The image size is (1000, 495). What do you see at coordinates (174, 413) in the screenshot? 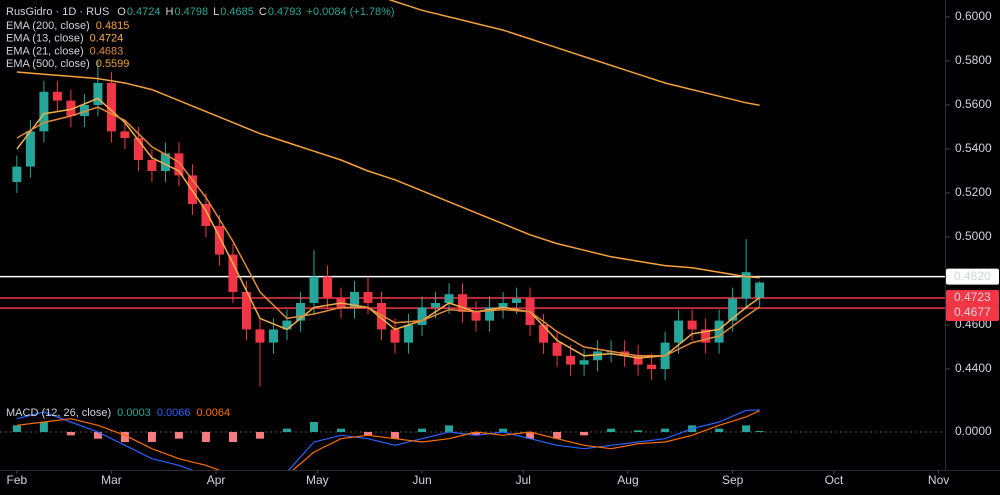
I see `macd-value: 0.0066` at bounding box center [174, 413].